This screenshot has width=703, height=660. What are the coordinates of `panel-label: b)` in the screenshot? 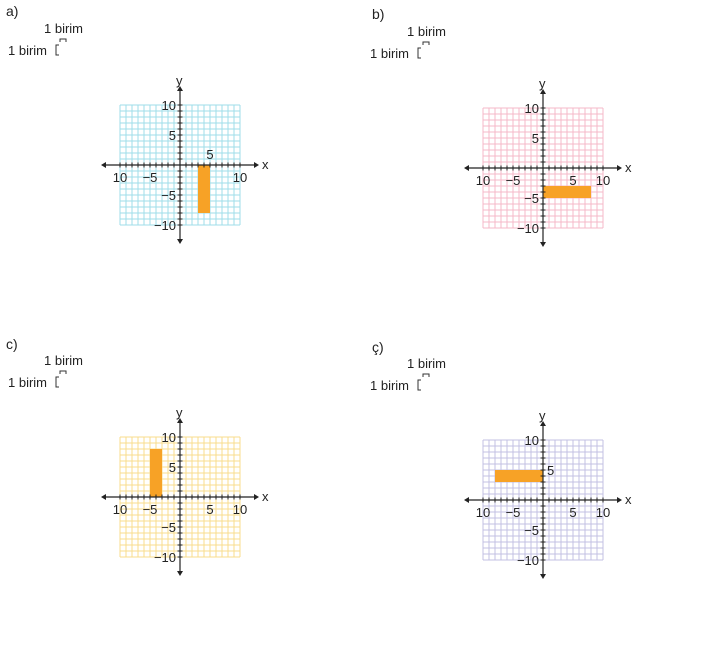 It's located at (378, 14).